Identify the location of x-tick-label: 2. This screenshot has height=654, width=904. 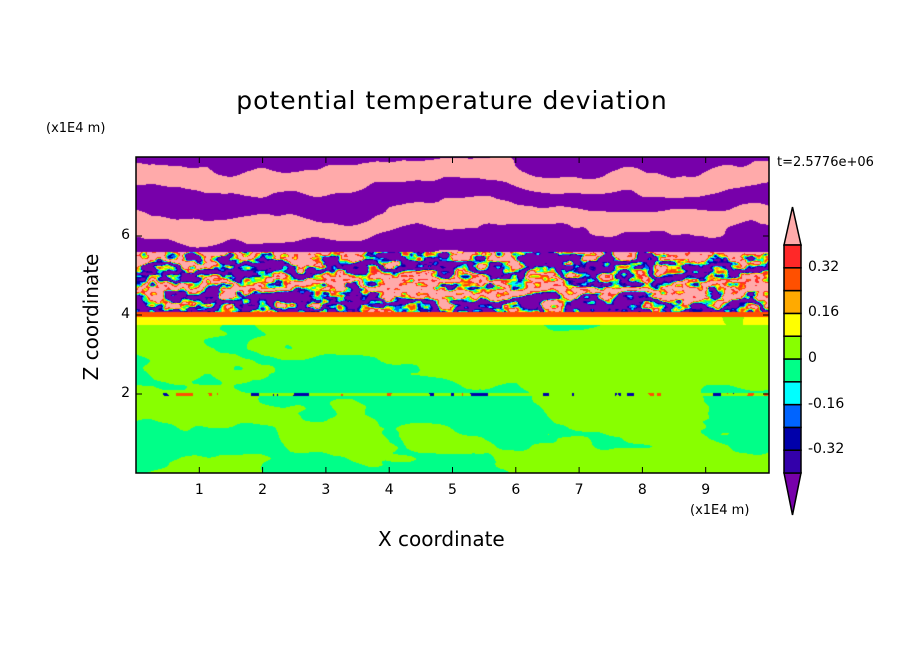
(263, 490).